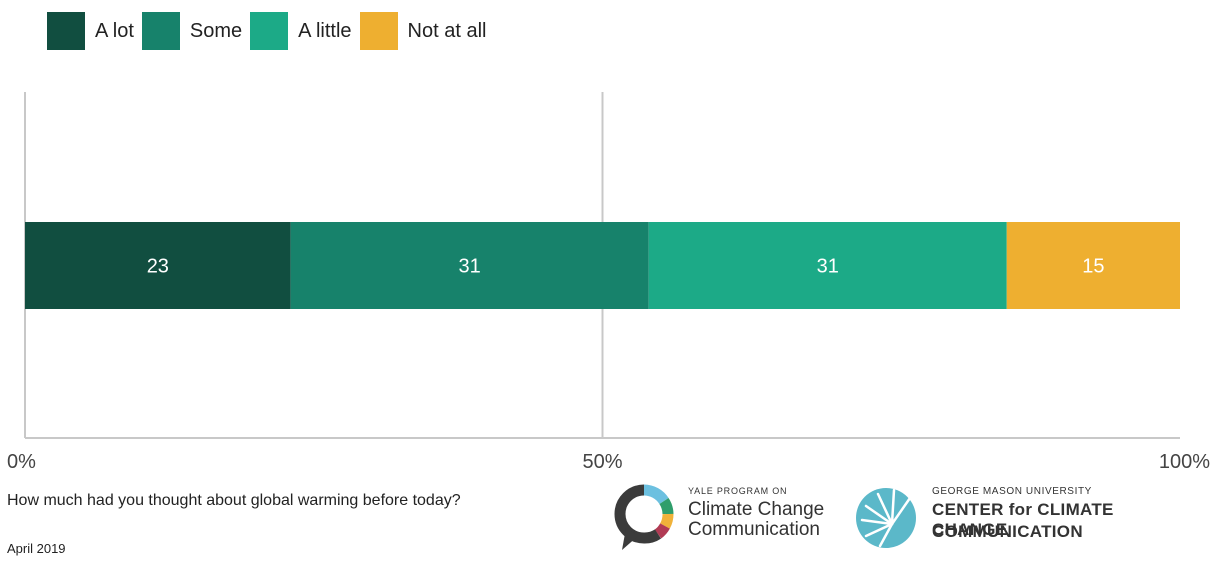  I want to click on speech-bubble-logo-icon, so click(644, 517).